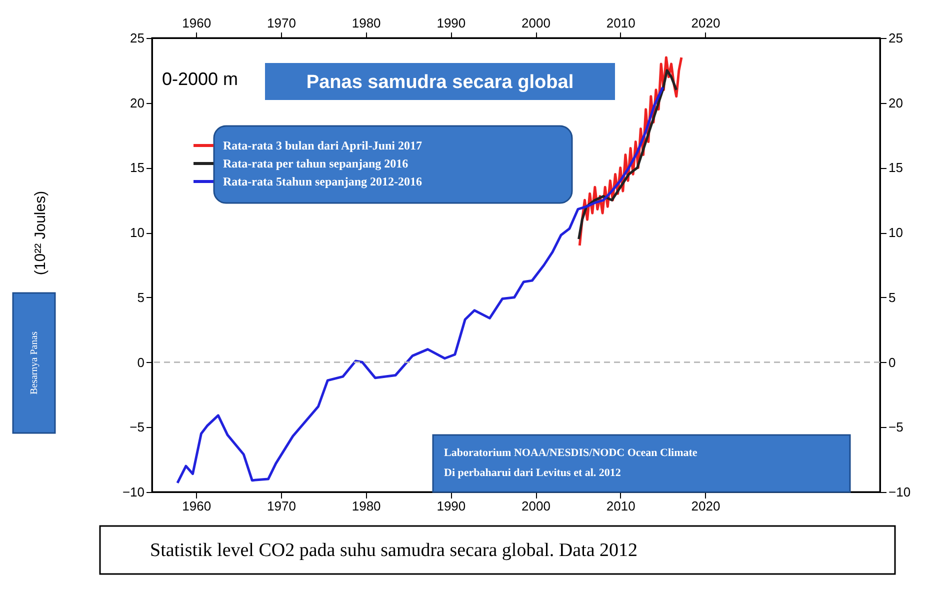 Image resolution: width=929 pixels, height=594 pixels. I want to click on x2-tick-label: 1970, so click(281, 23).